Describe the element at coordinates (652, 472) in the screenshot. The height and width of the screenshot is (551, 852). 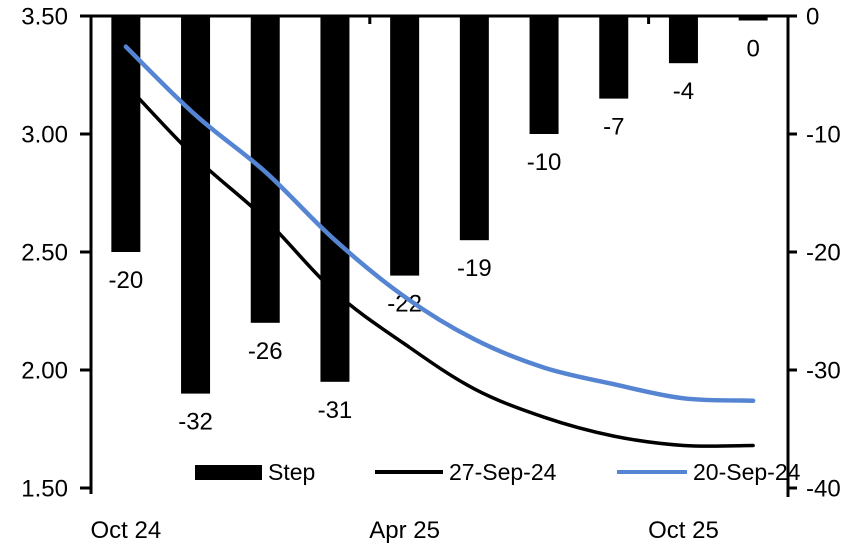
I see `legend-line-swatch-blue` at that location.